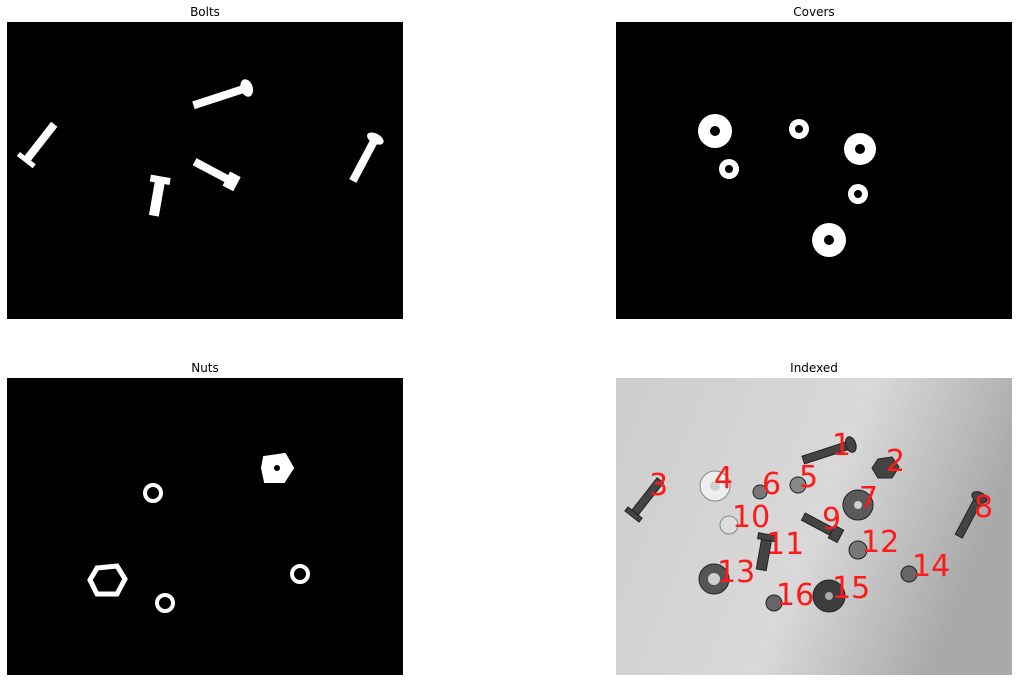 This screenshot has height=682, width=1018. Describe the element at coordinates (736, 572) in the screenshot. I see `index-label: 13` at that location.